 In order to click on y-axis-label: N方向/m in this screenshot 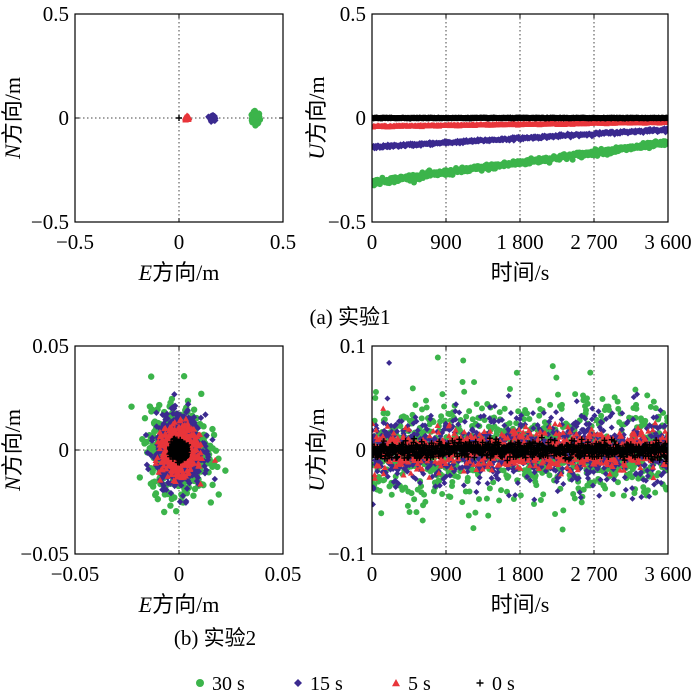, I will do `click(12, 118)`.